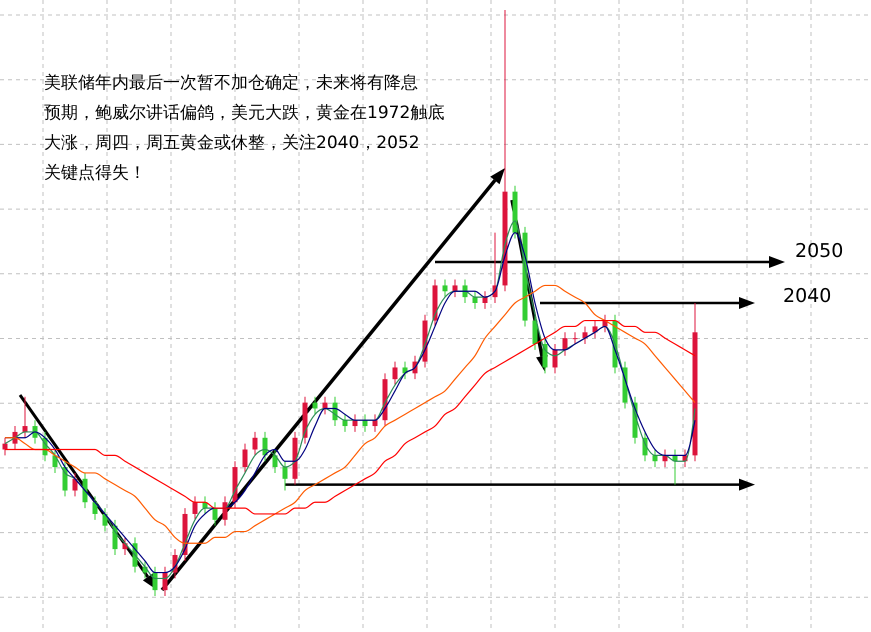 Image resolution: width=871 pixels, height=632 pixels. What do you see at coordinates (807, 296) in the screenshot?
I see `text: 2040` at bounding box center [807, 296].